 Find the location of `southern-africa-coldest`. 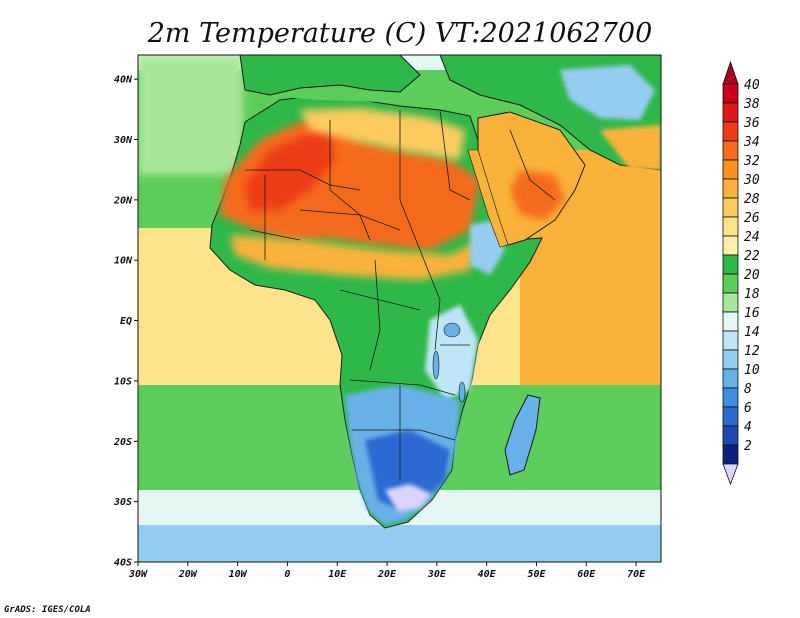

southern-africa-coldest is located at coordinates (408, 498).